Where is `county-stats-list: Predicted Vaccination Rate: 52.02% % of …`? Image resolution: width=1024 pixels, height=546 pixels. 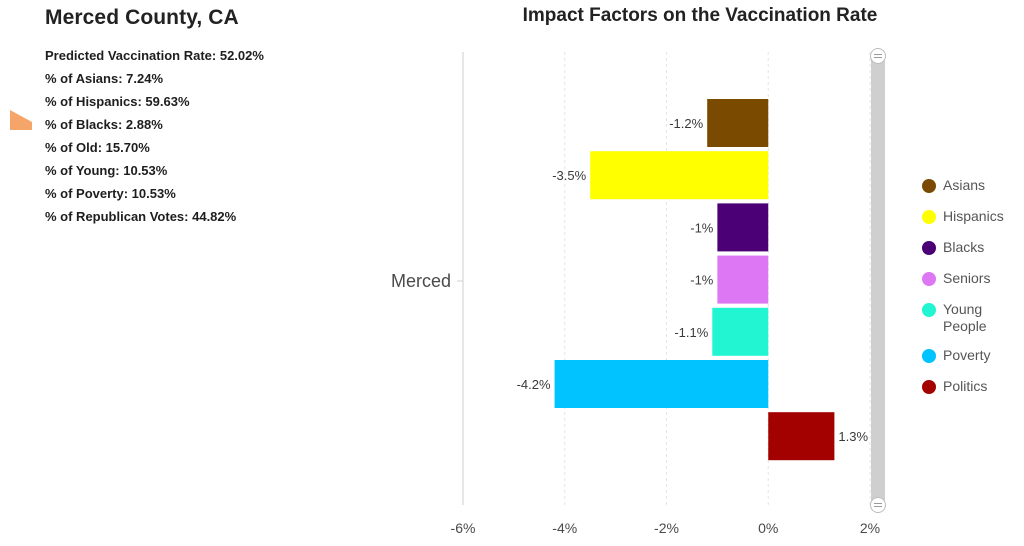 county-stats-list: Predicted Vaccination Rate: 52.02% % of … is located at coordinates (210, 136).